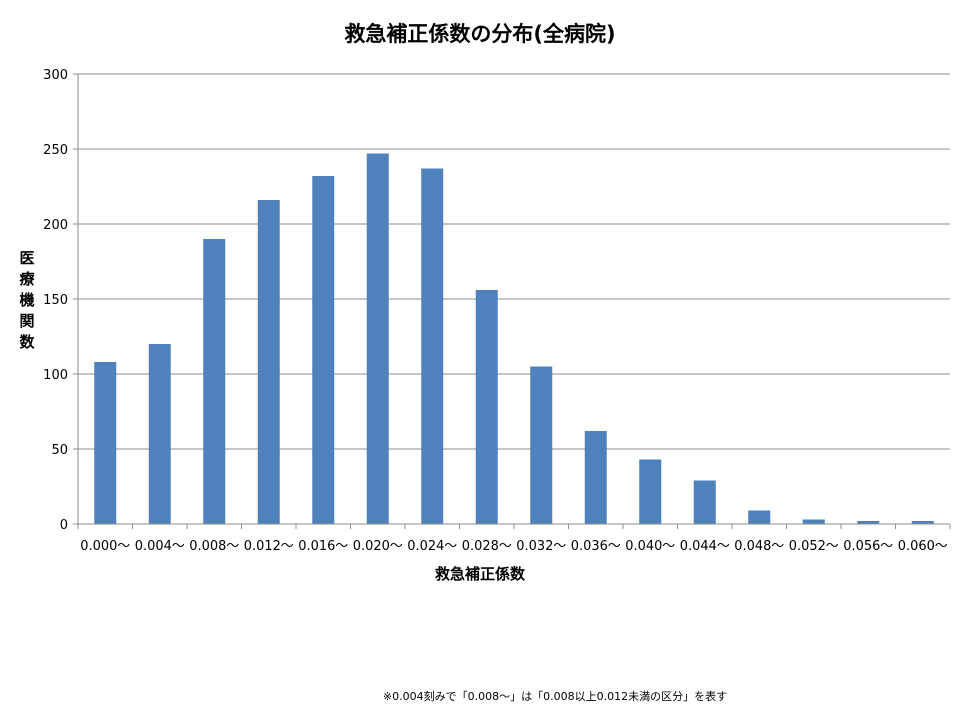 This screenshot has height=720, width=960. What do you see at coordinates (55, 375) in the screenshot?
I see `y-tick-label: 100` at bounding box center [55, 375].